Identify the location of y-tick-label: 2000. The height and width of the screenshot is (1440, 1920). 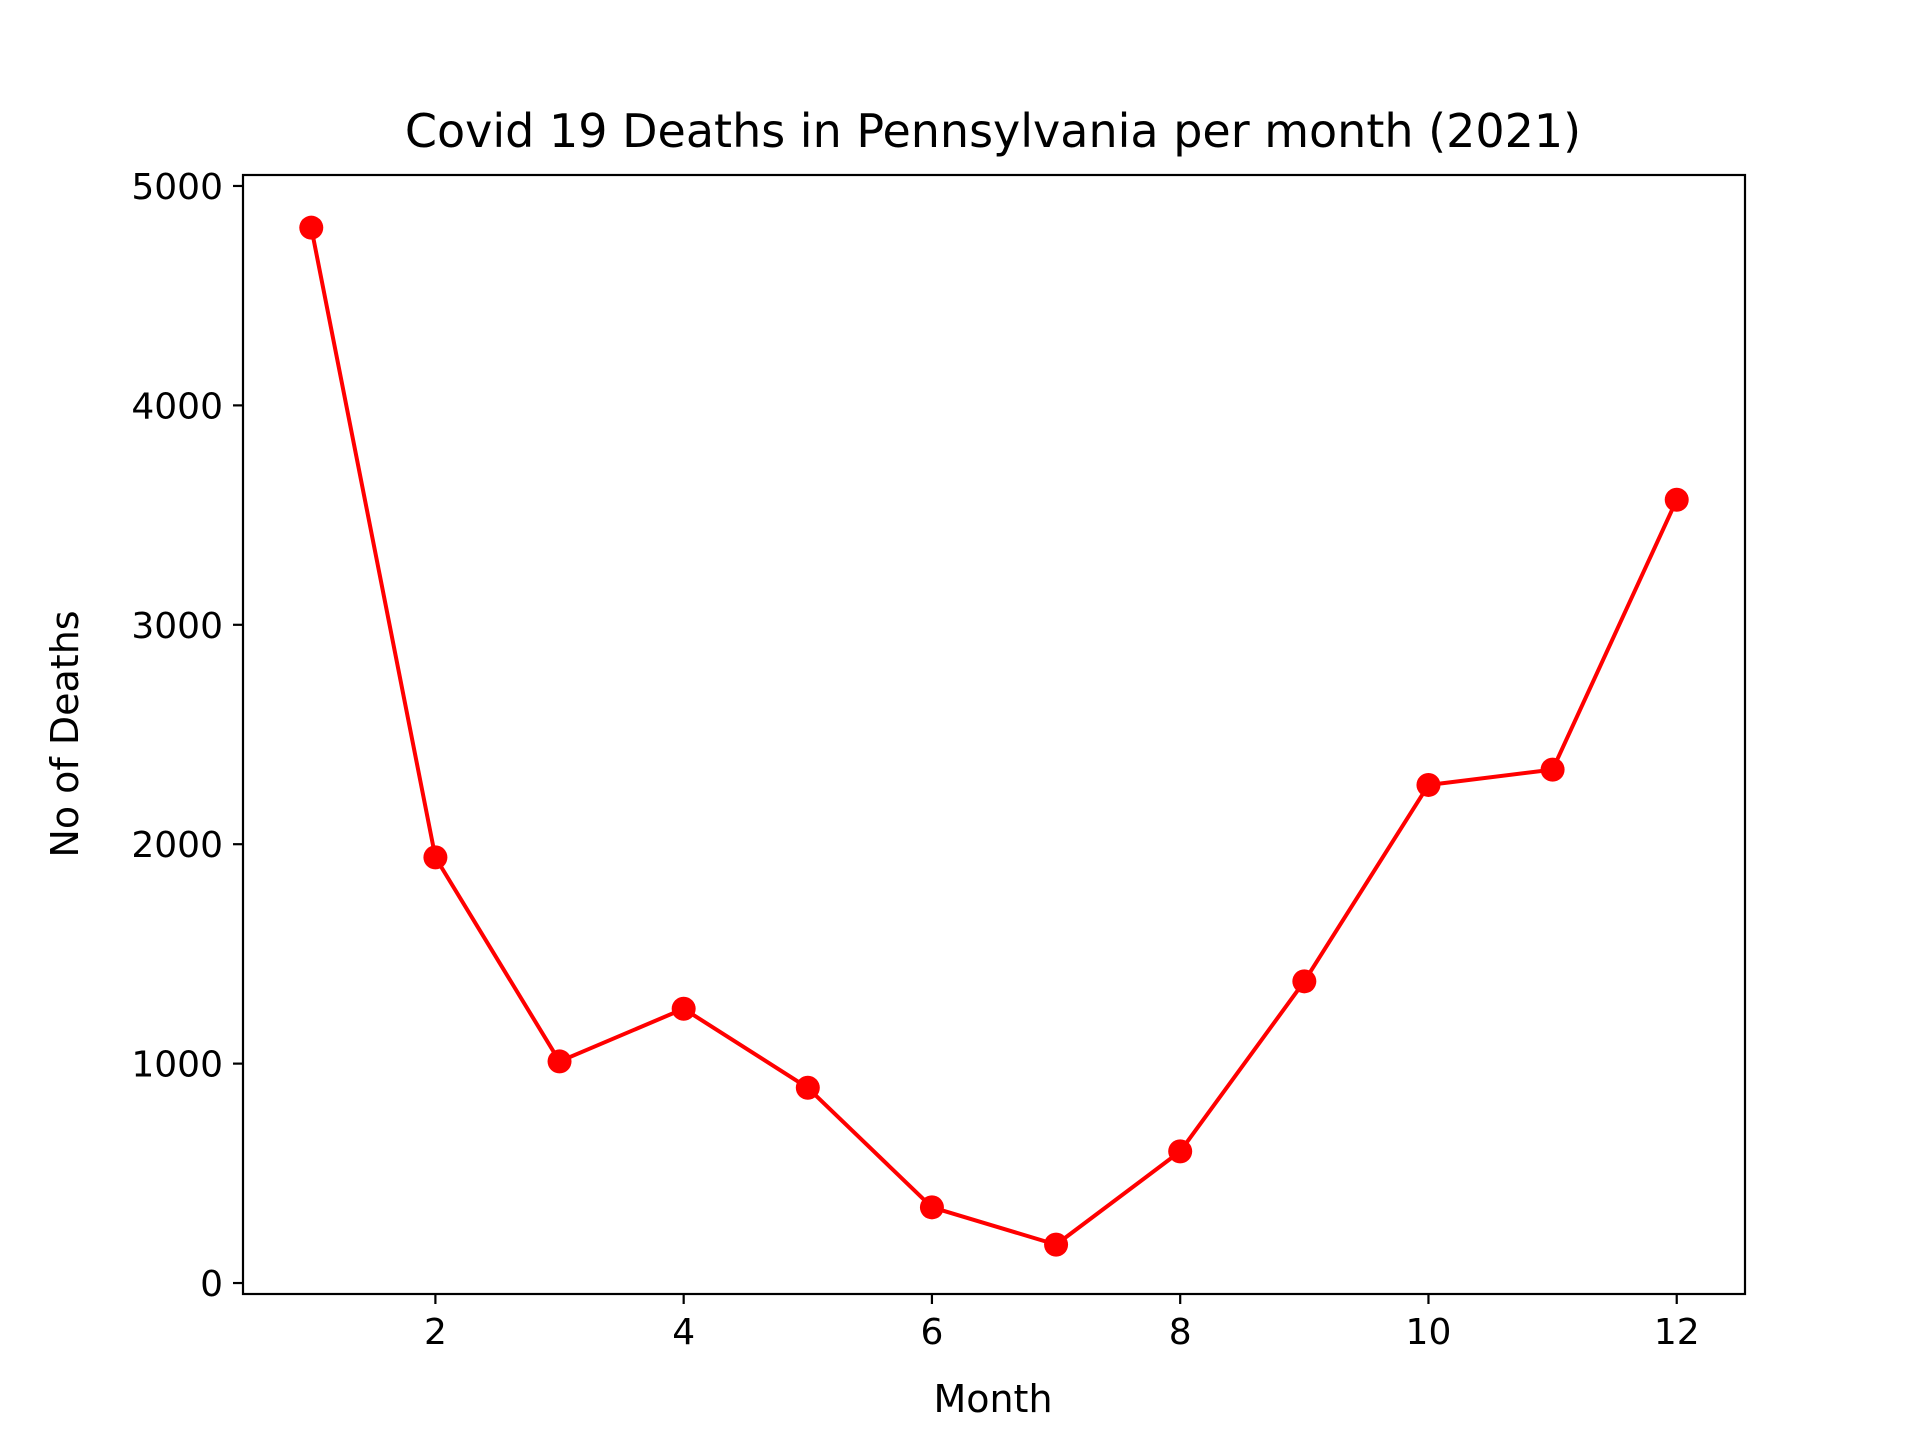
(177, 845).